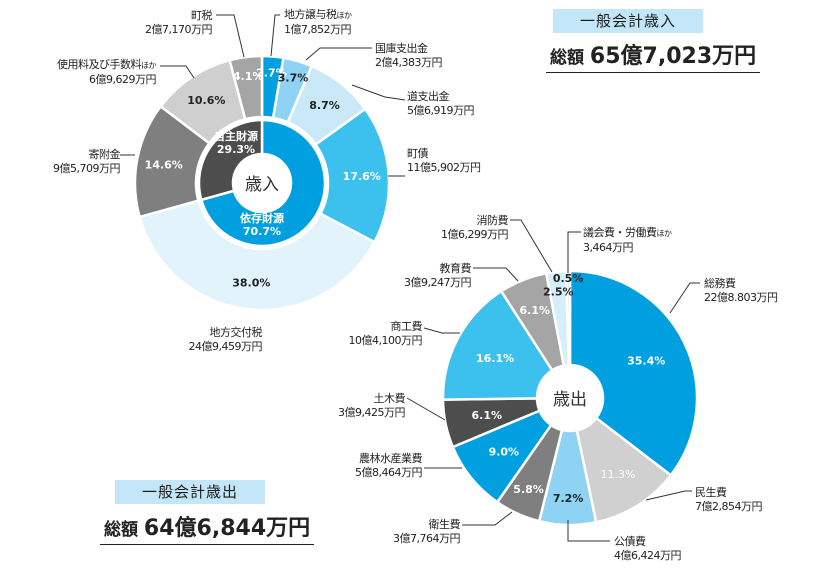  I want to click on label-民生費: 民生費 7億2,854万円, so click(729, 499).